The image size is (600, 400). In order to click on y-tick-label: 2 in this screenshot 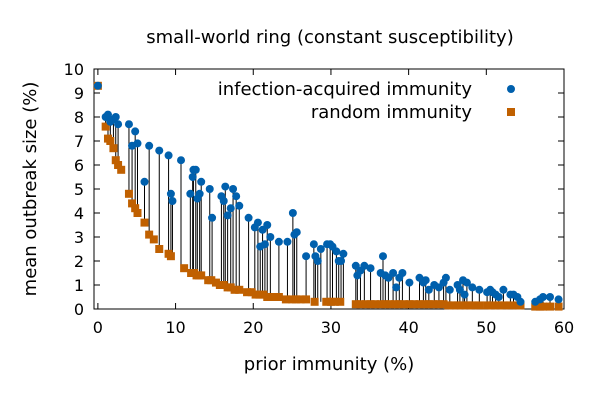, I will do `click(79, 261)`.